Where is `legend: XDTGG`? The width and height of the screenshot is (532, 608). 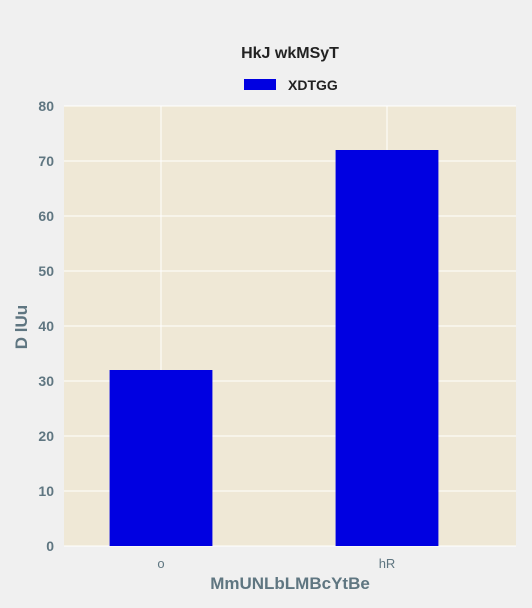
legend: XDTGG is located at coordinates (291, 85).